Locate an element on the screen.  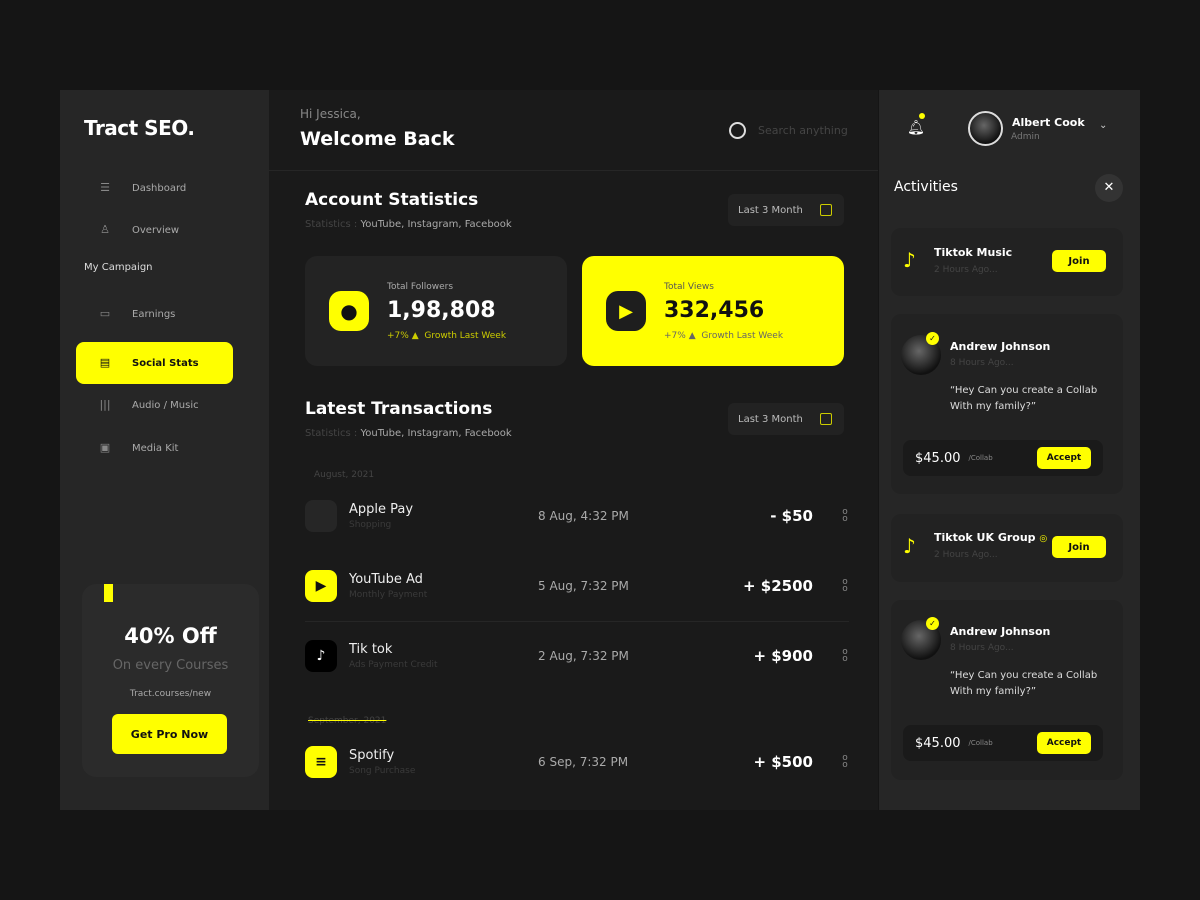
section-title: Latest Transactions is located at coordinates (399, 409).